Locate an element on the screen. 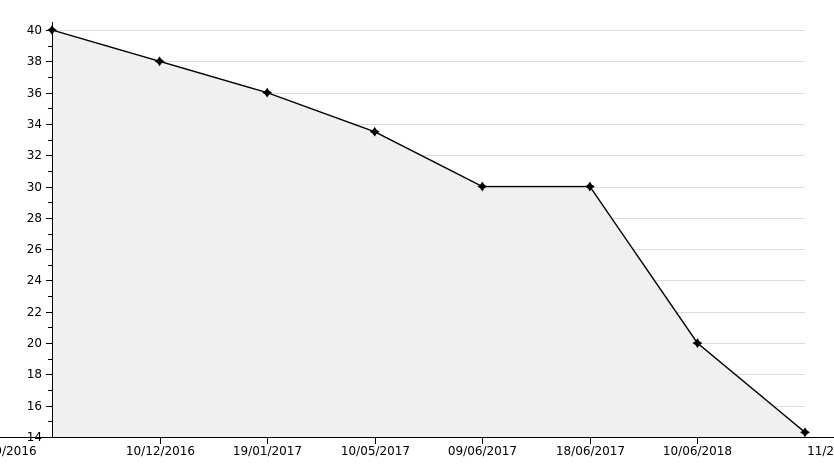 This screenshot has width=834, height=468. y-tick-label-22: 22 is located at coordinates (34, 312).